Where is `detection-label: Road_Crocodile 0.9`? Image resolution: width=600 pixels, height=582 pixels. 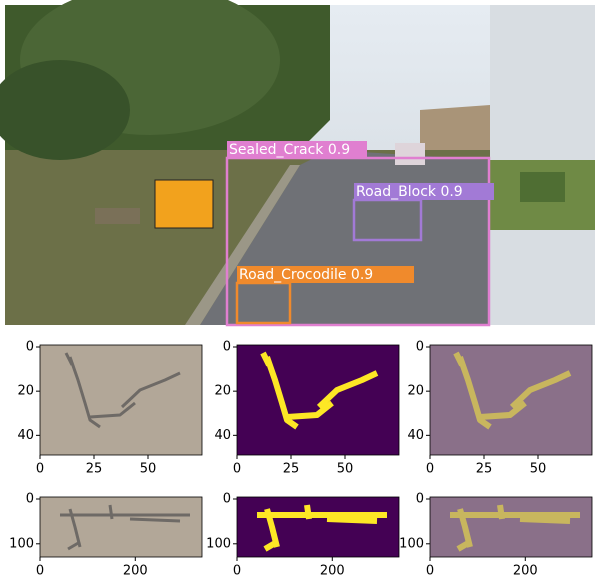
detection-label: Road_Crocodile 0.9 is located at coordinates (306, 275).